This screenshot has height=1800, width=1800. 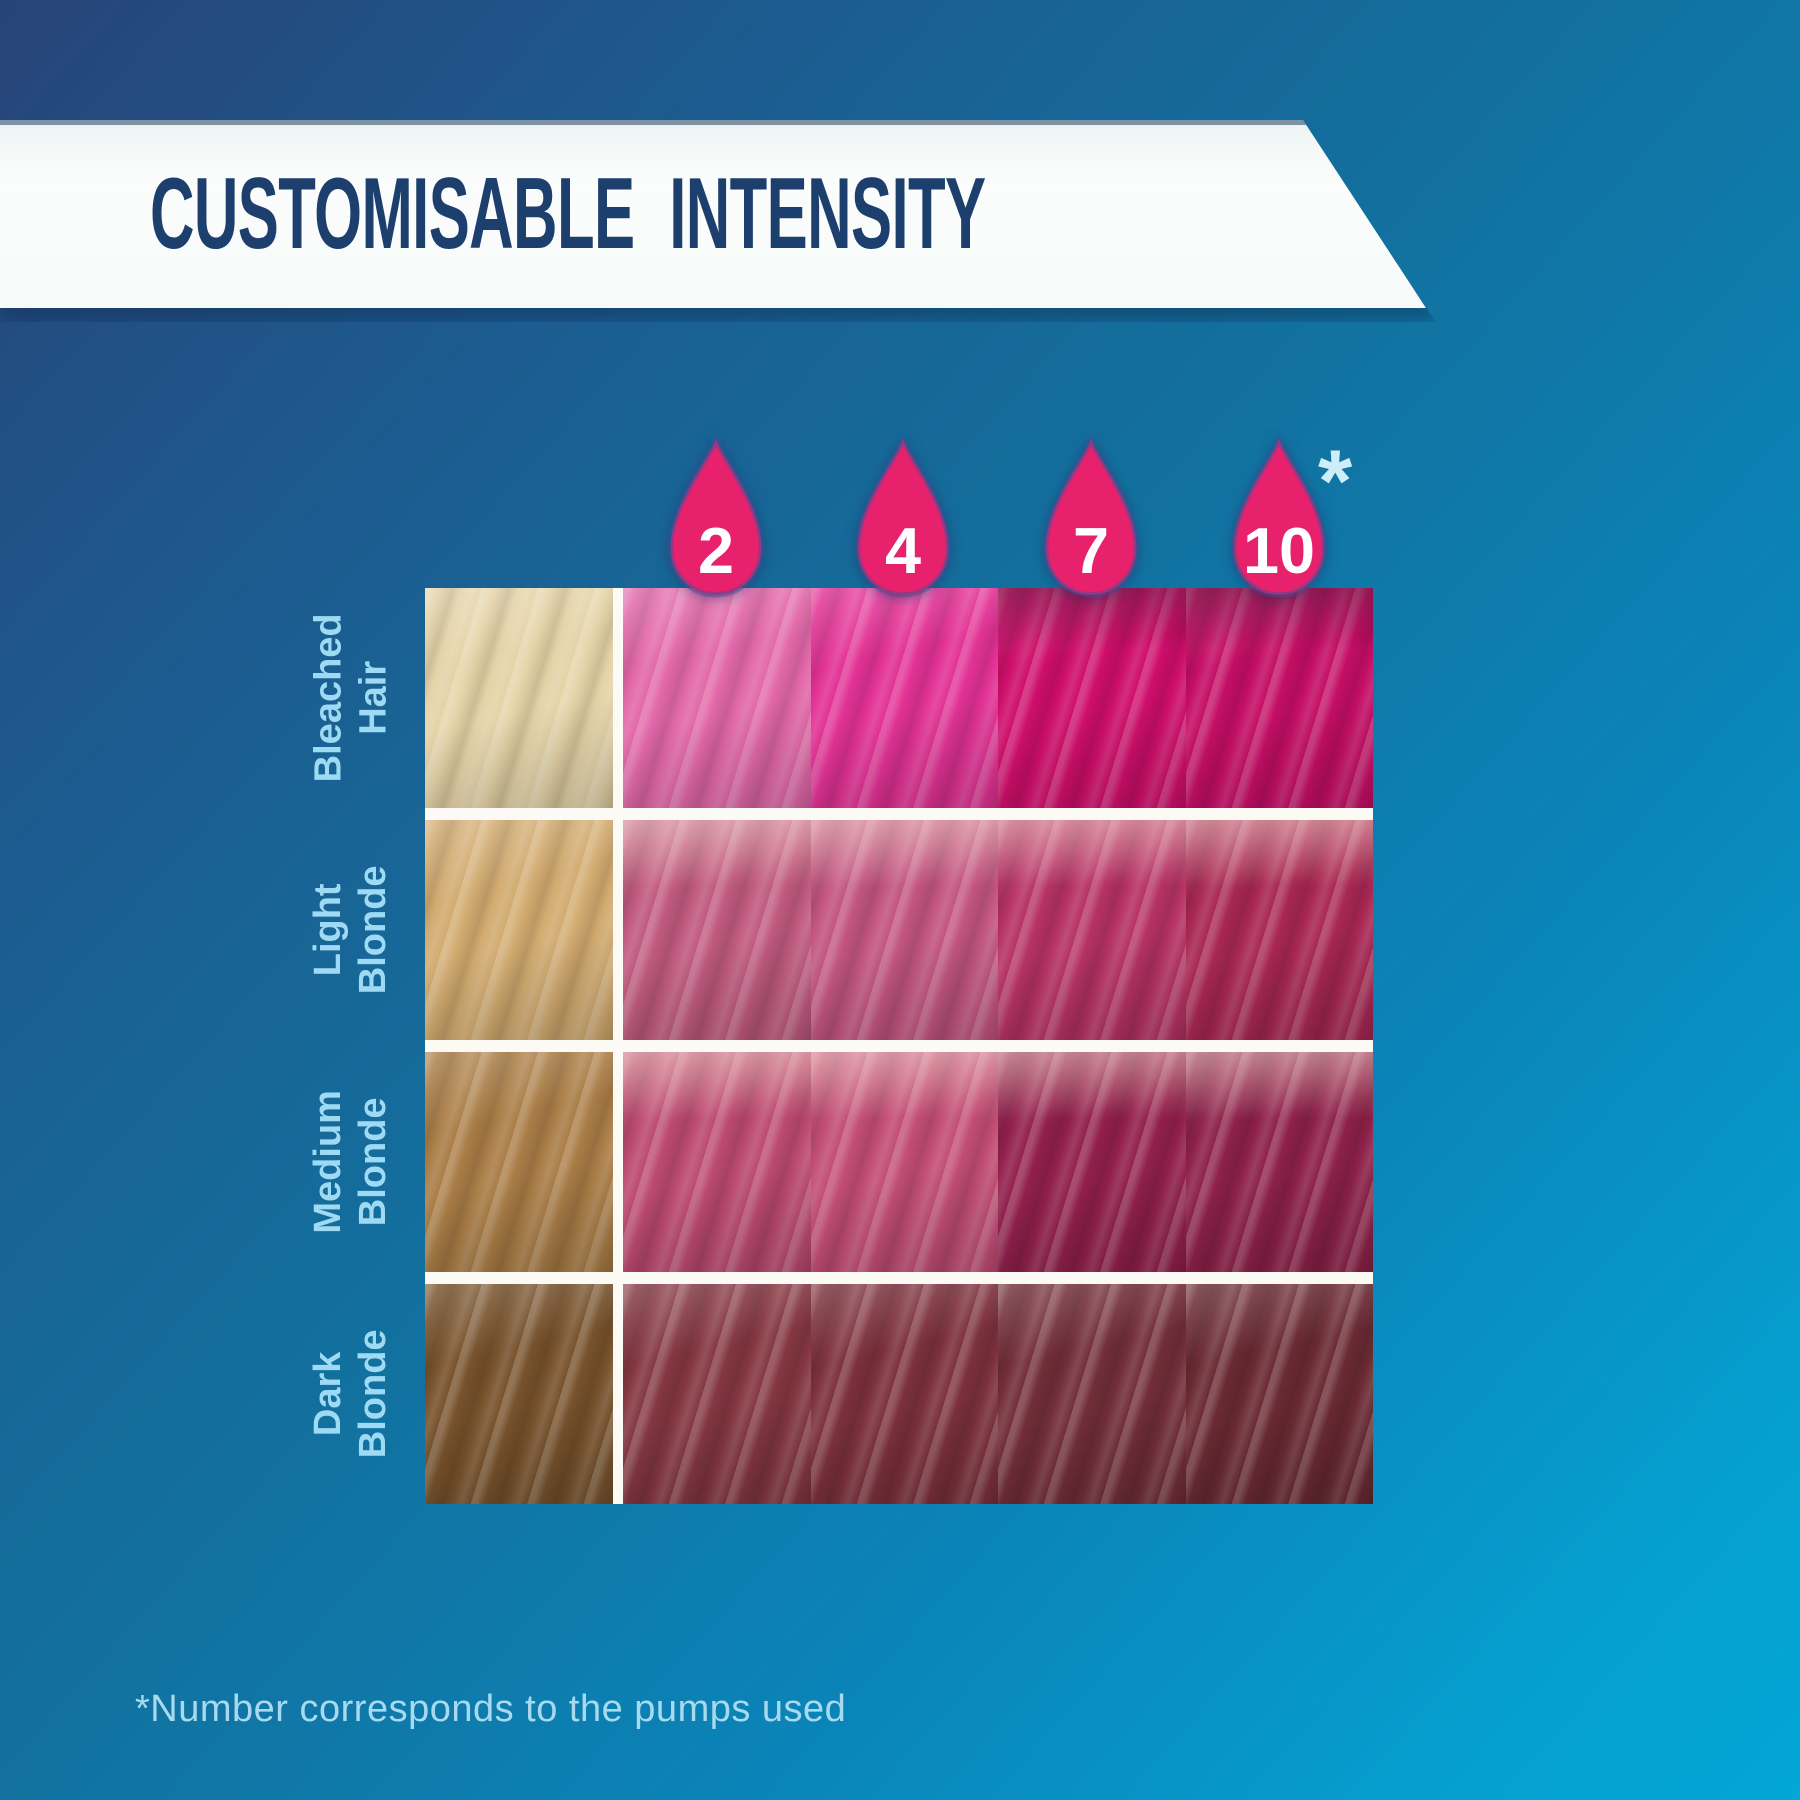 I want to click on droplet-count: 10, so click(x=1279, y=550).